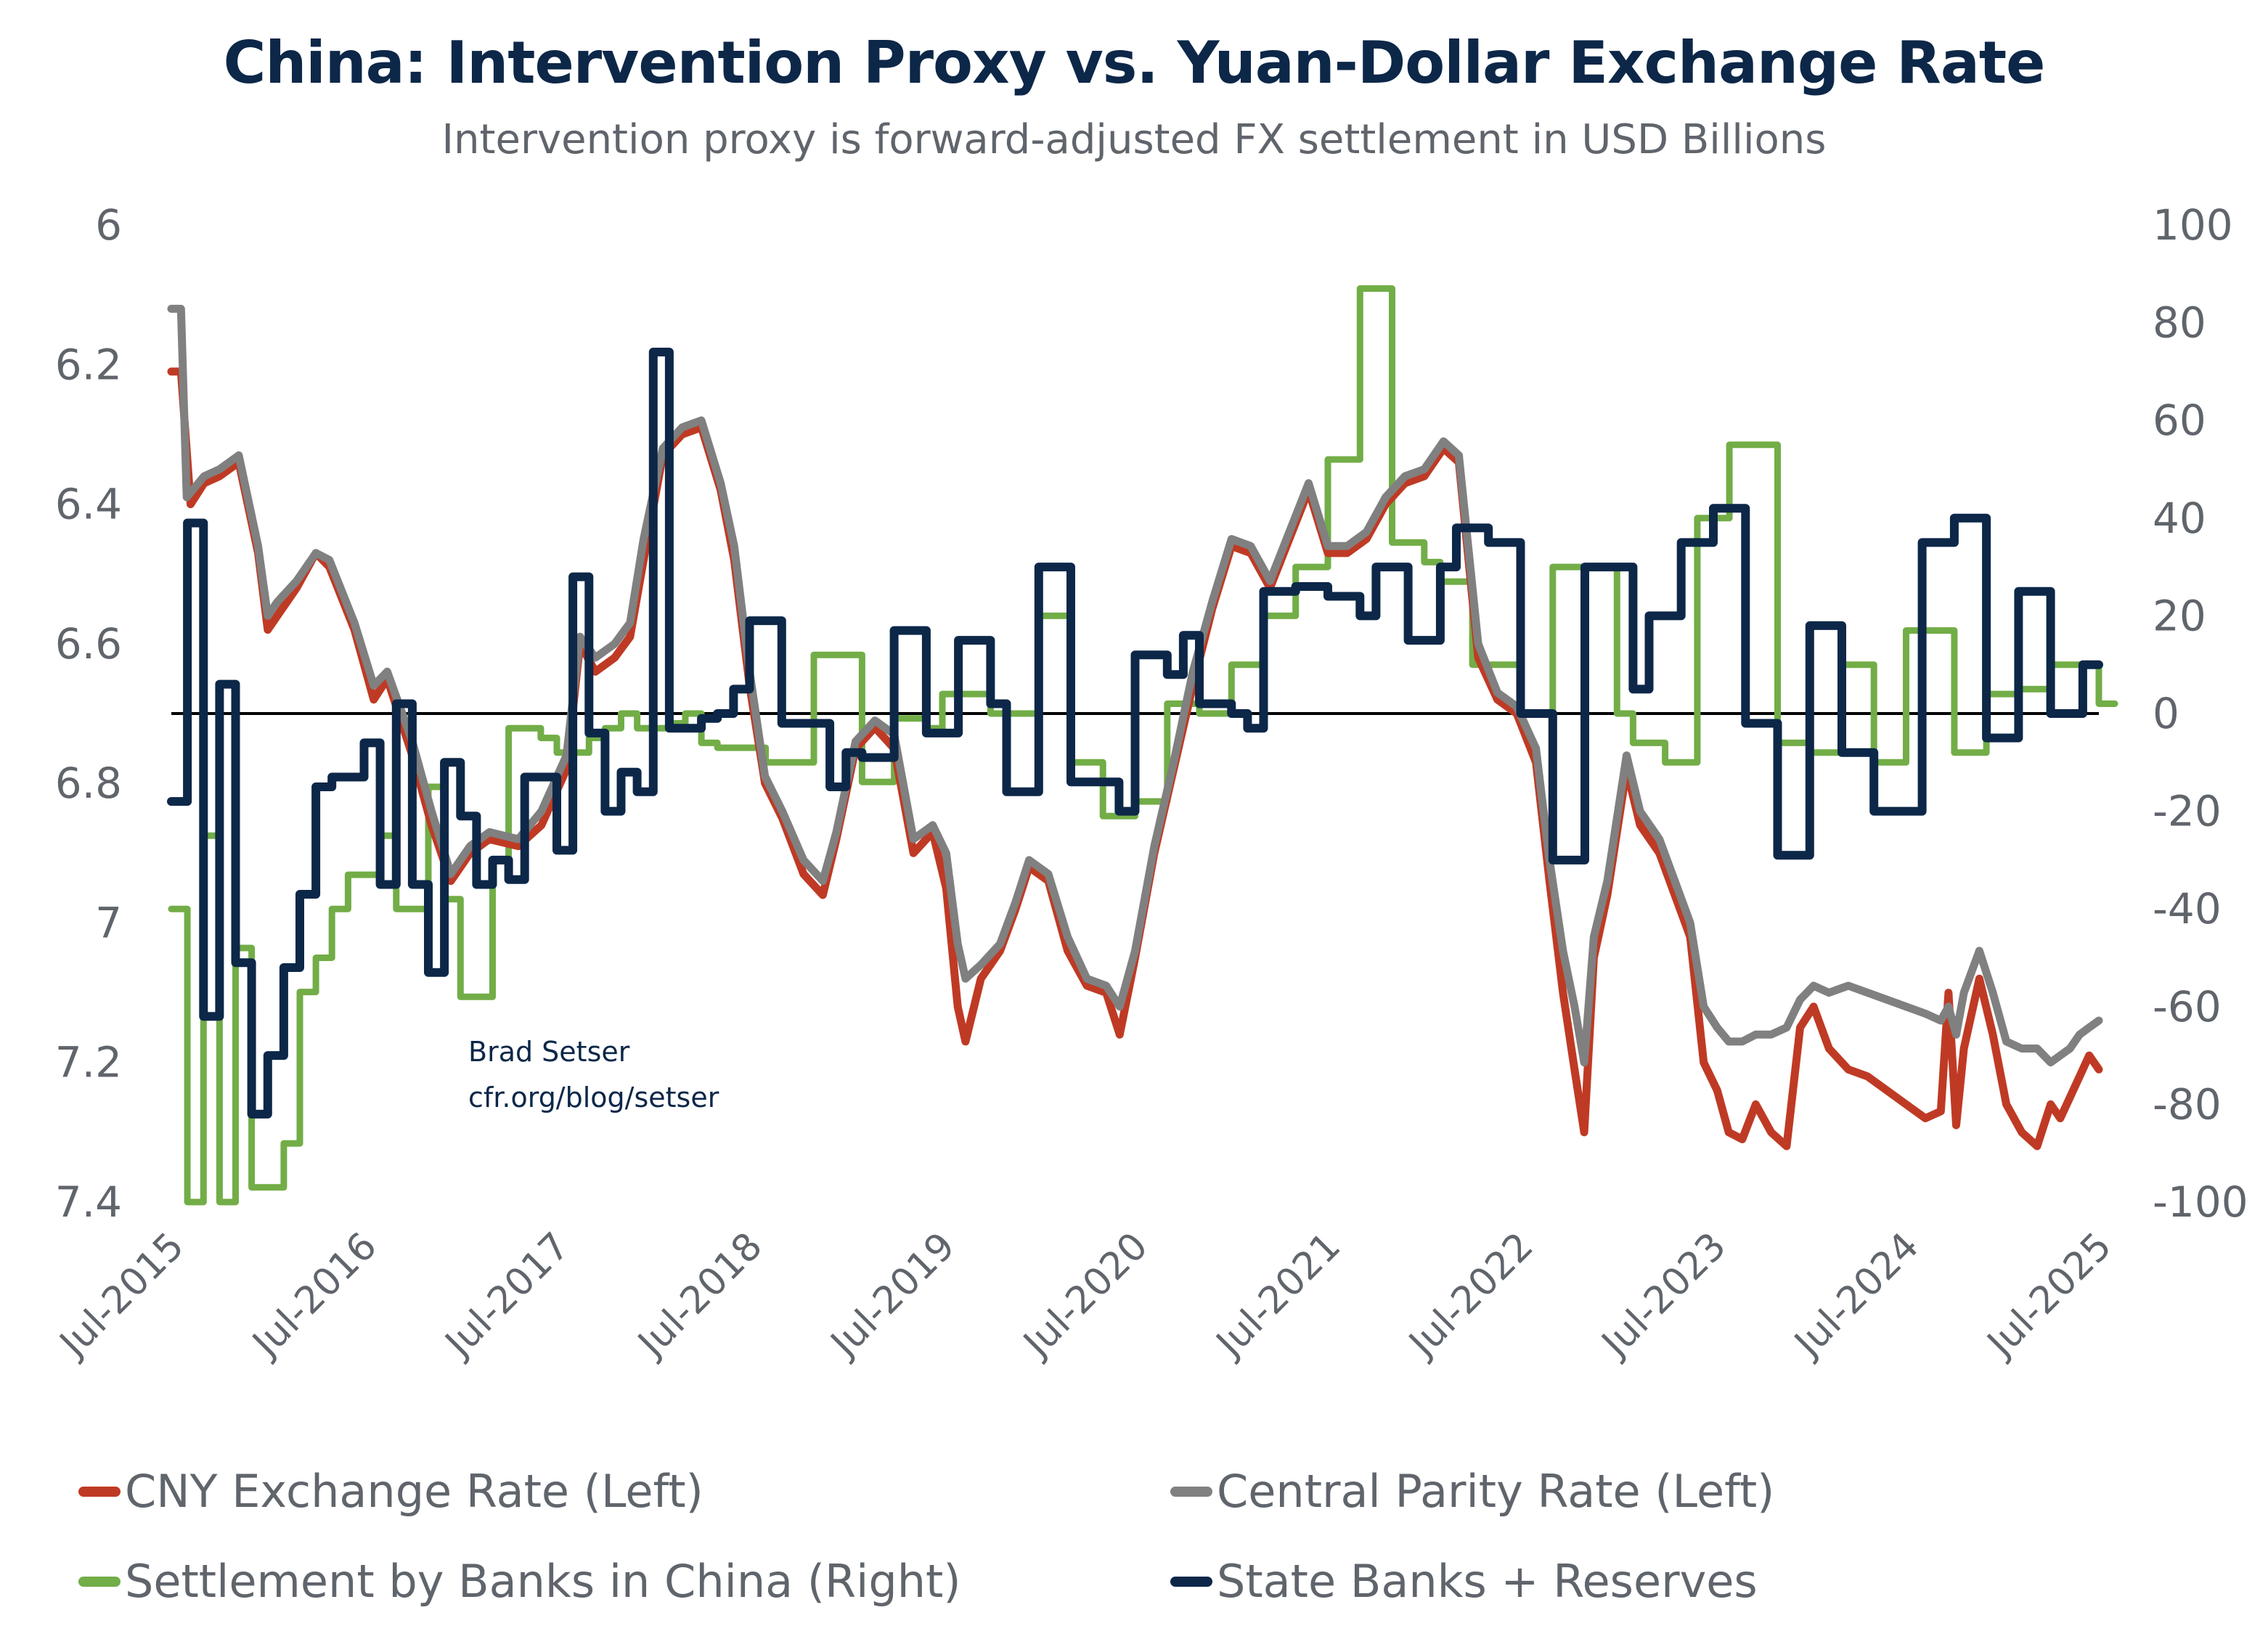 This screenshot has height=1647, width=2268. I want to click on right-tick-label: -60, so click(2187, 1006).